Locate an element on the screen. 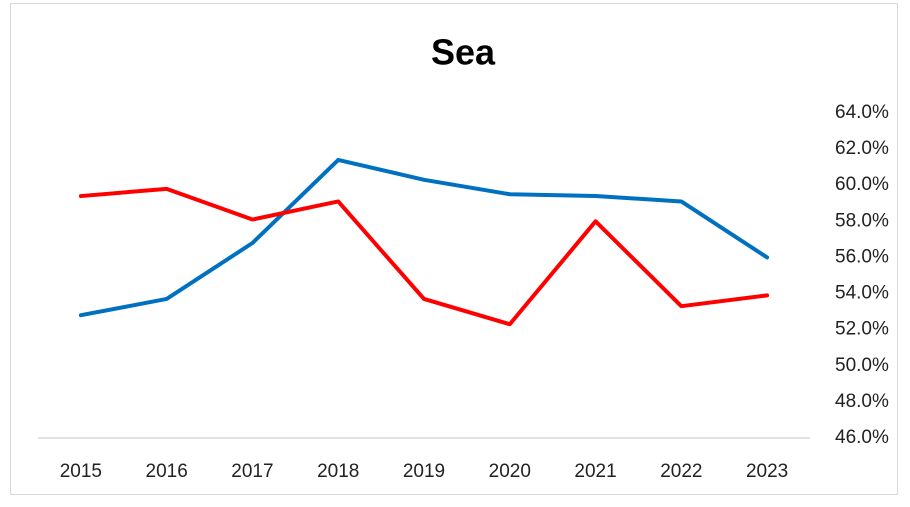  x-tick-label: 2016 is located at coordinates (167, 471).